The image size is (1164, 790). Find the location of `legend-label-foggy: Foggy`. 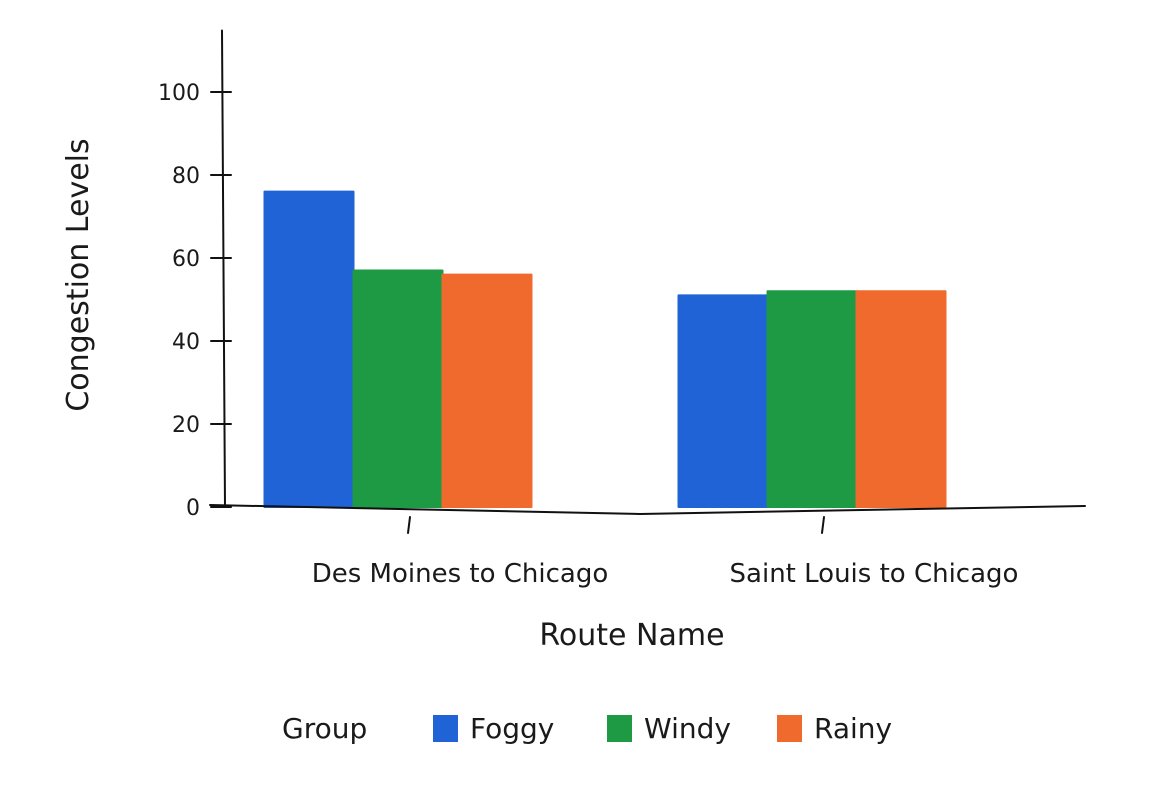

legend-label-foggy: Foggy is located at coordinates (512, 728).